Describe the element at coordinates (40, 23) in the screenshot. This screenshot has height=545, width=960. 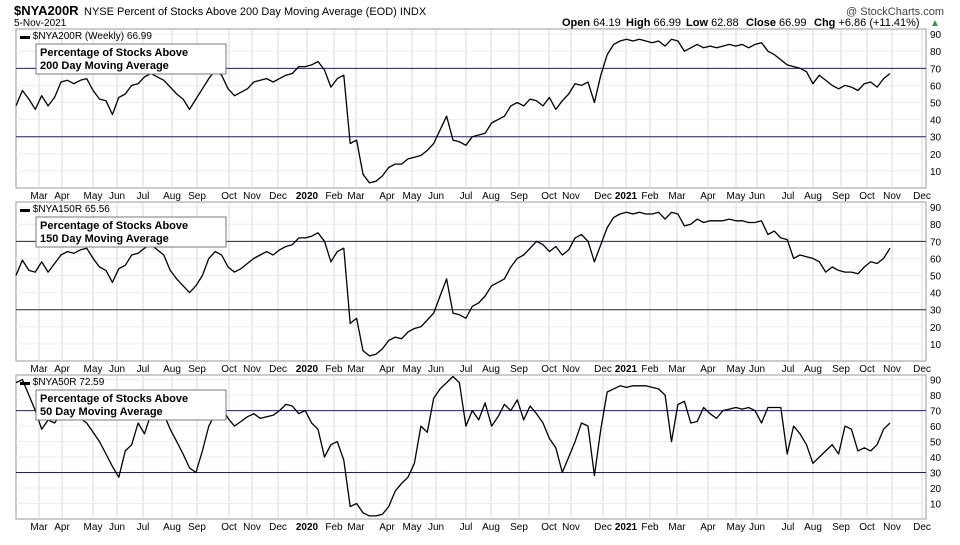
I see `chart-date: 5-Nov-2021` at that location.